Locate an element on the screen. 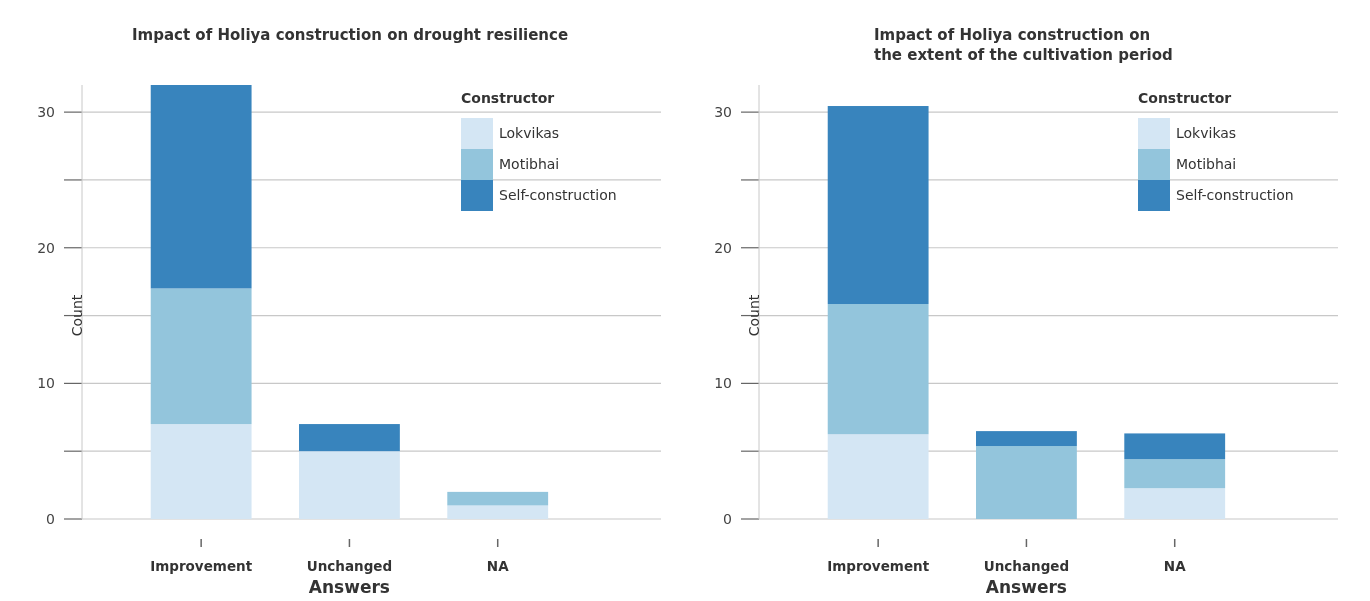  chart-title: Impact of Holiya construction on drought resilience is located at coordinates (350, 35).